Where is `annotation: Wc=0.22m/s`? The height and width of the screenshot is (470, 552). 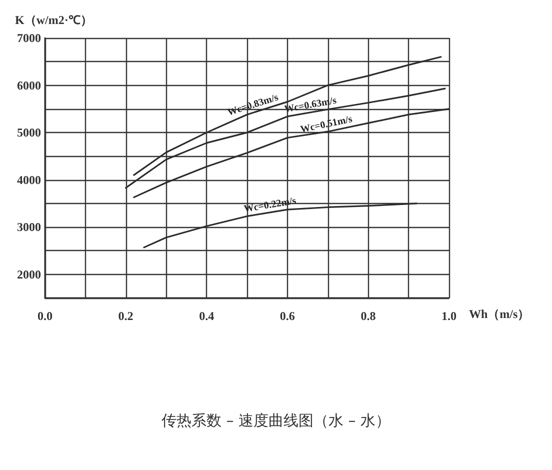
annotation: Wc=0.22m/s is located at coordinates (270, 206).